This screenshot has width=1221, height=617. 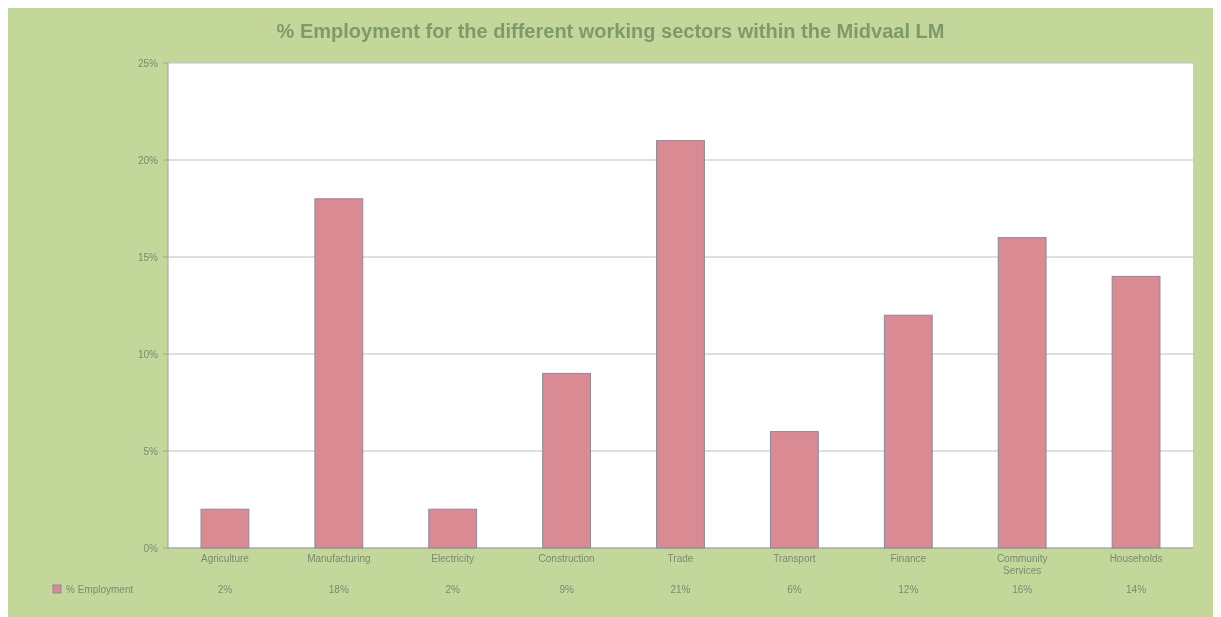 I want to click on data-label: 16%, so click(x=1022, y=589).